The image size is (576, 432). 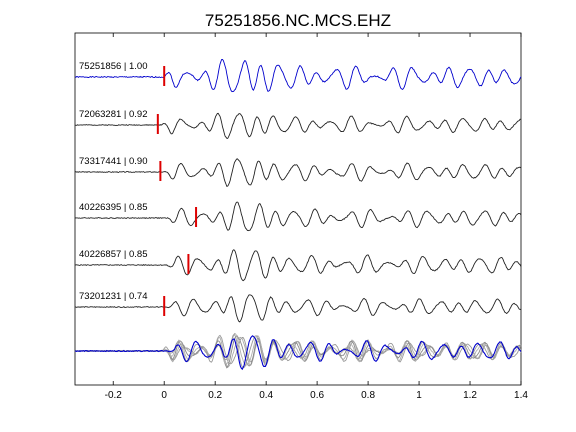 I want to click on x-tick-label: 0.2, so click(x=215, y=395).